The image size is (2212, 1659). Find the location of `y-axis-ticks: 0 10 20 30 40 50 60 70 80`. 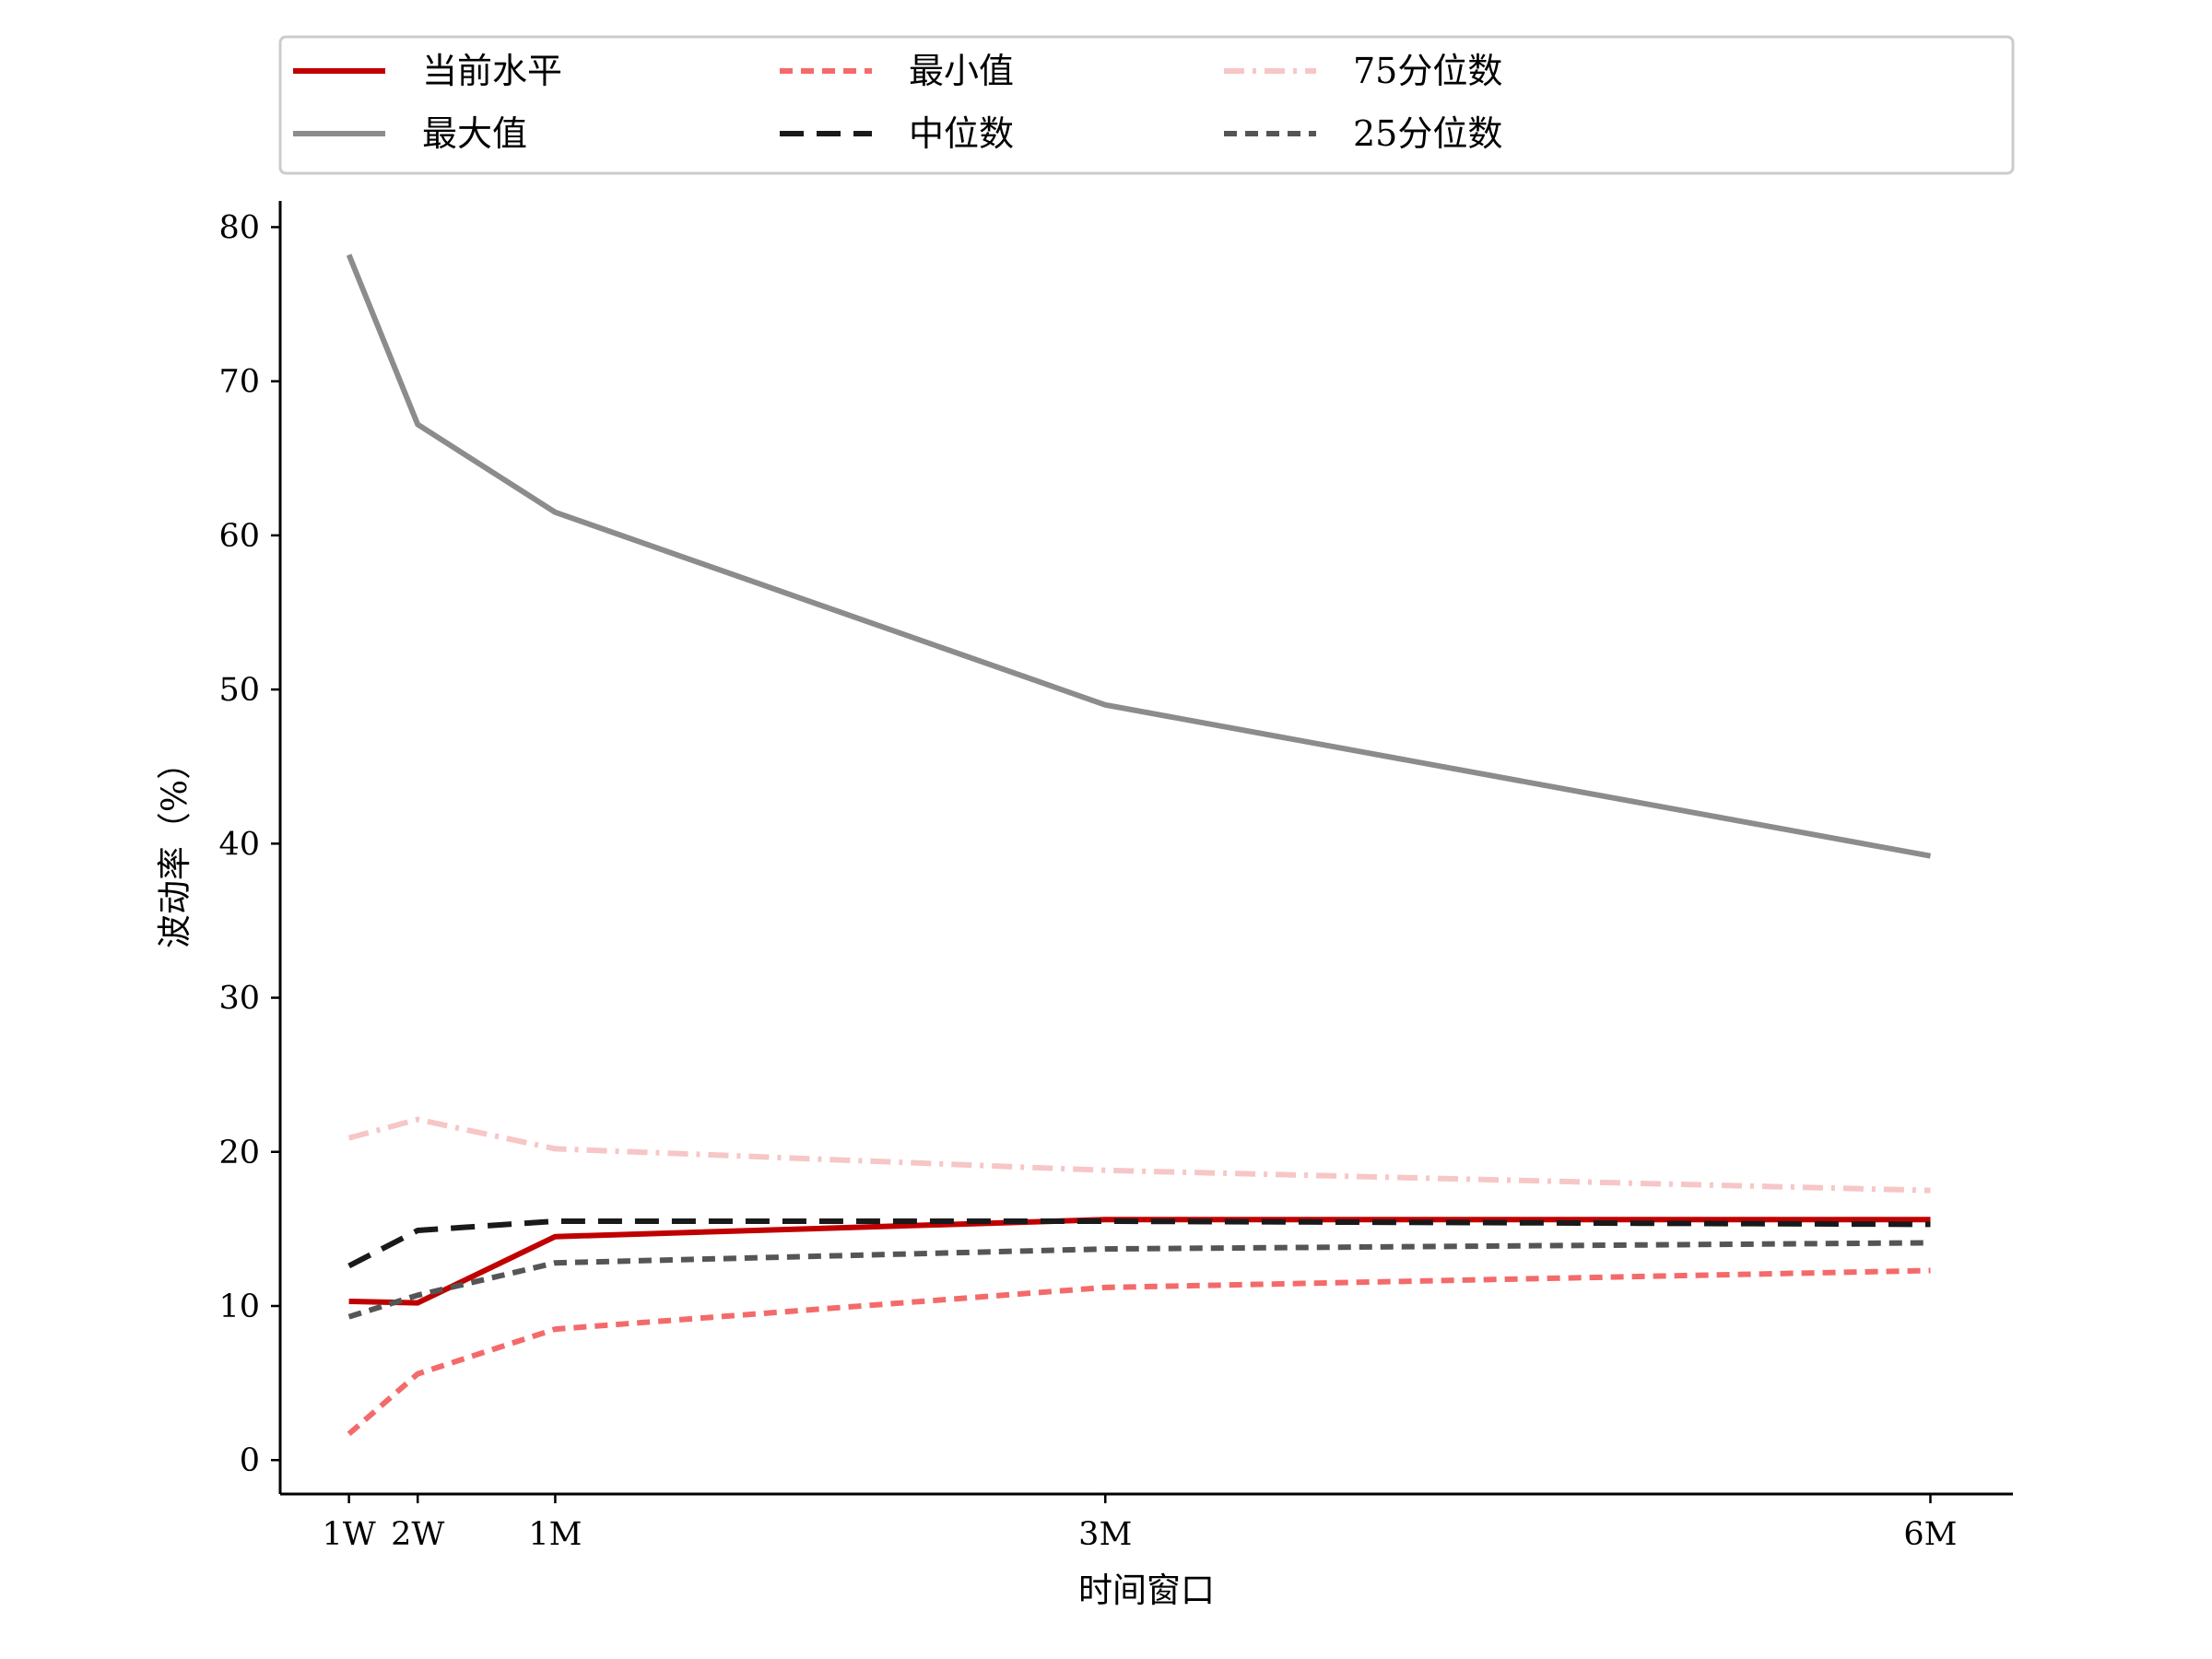

y-axis-ticks: 0 10 20 30 40 50 60 70 80 is located at coordinates (249, 844).